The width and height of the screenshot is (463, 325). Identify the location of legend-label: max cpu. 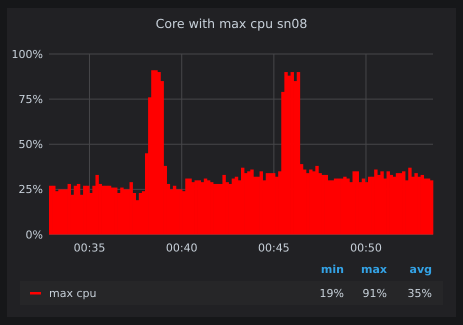
(72, 293).